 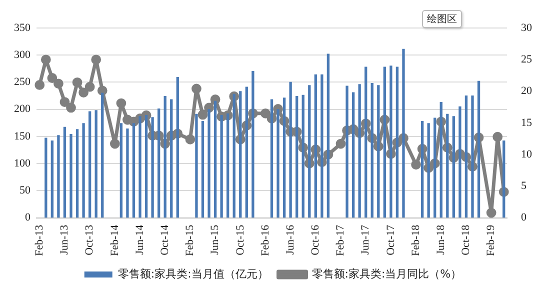 What do you see at coordinates (22, 109) in the screenshot?
I see `y-tick-label: 200` at bounding box center [22, 109].